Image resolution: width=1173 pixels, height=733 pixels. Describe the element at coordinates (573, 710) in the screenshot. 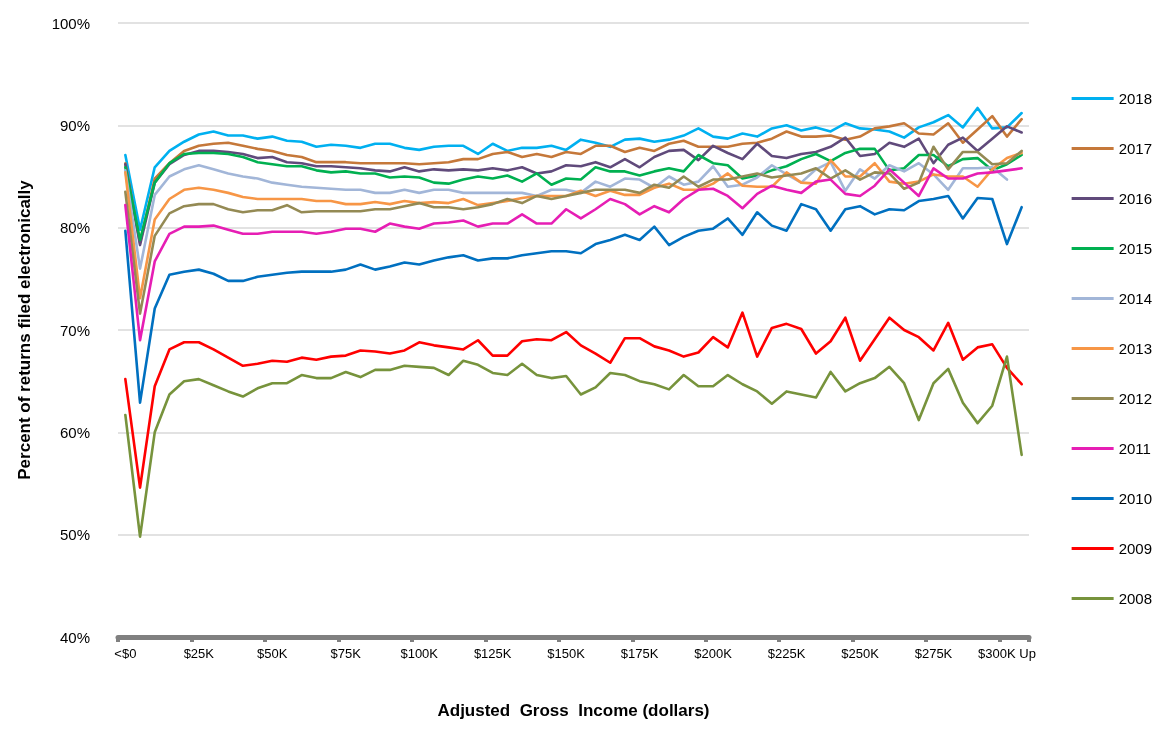

I see `x-axis-title: Adjusted Gross Income (dollars)` at that location.